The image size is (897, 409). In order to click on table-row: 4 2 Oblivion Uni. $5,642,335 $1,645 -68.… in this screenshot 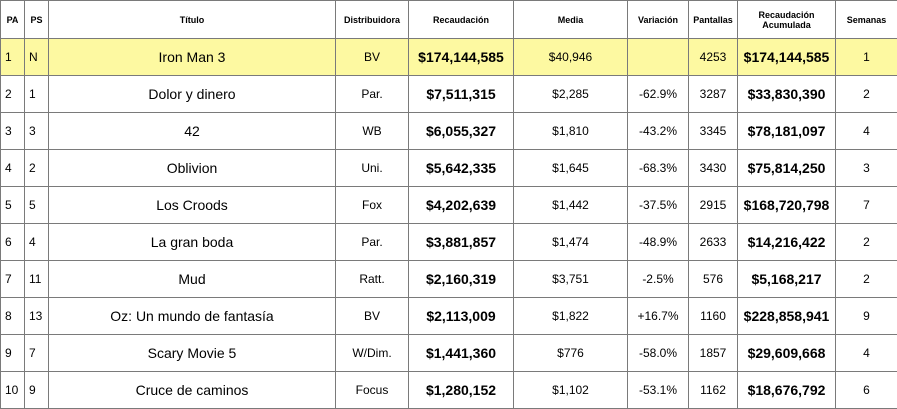, I will do `click(449, 168)`.